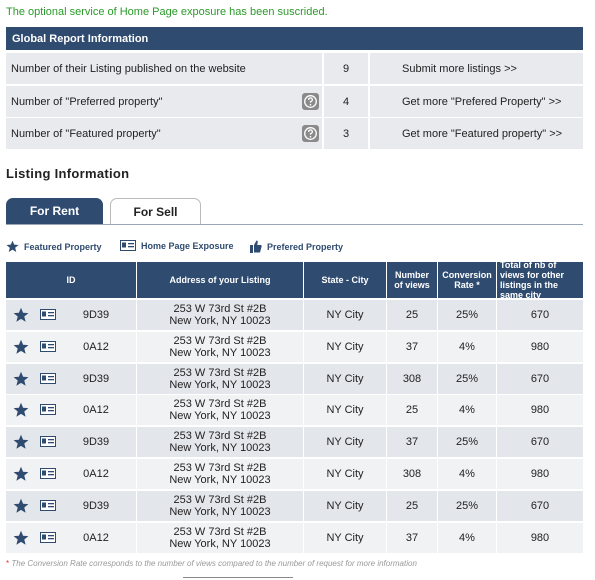  What do you see at coordinates (346, 68) in the screenshot?
I see `global-value: 9` at bounding box center [346, 68].